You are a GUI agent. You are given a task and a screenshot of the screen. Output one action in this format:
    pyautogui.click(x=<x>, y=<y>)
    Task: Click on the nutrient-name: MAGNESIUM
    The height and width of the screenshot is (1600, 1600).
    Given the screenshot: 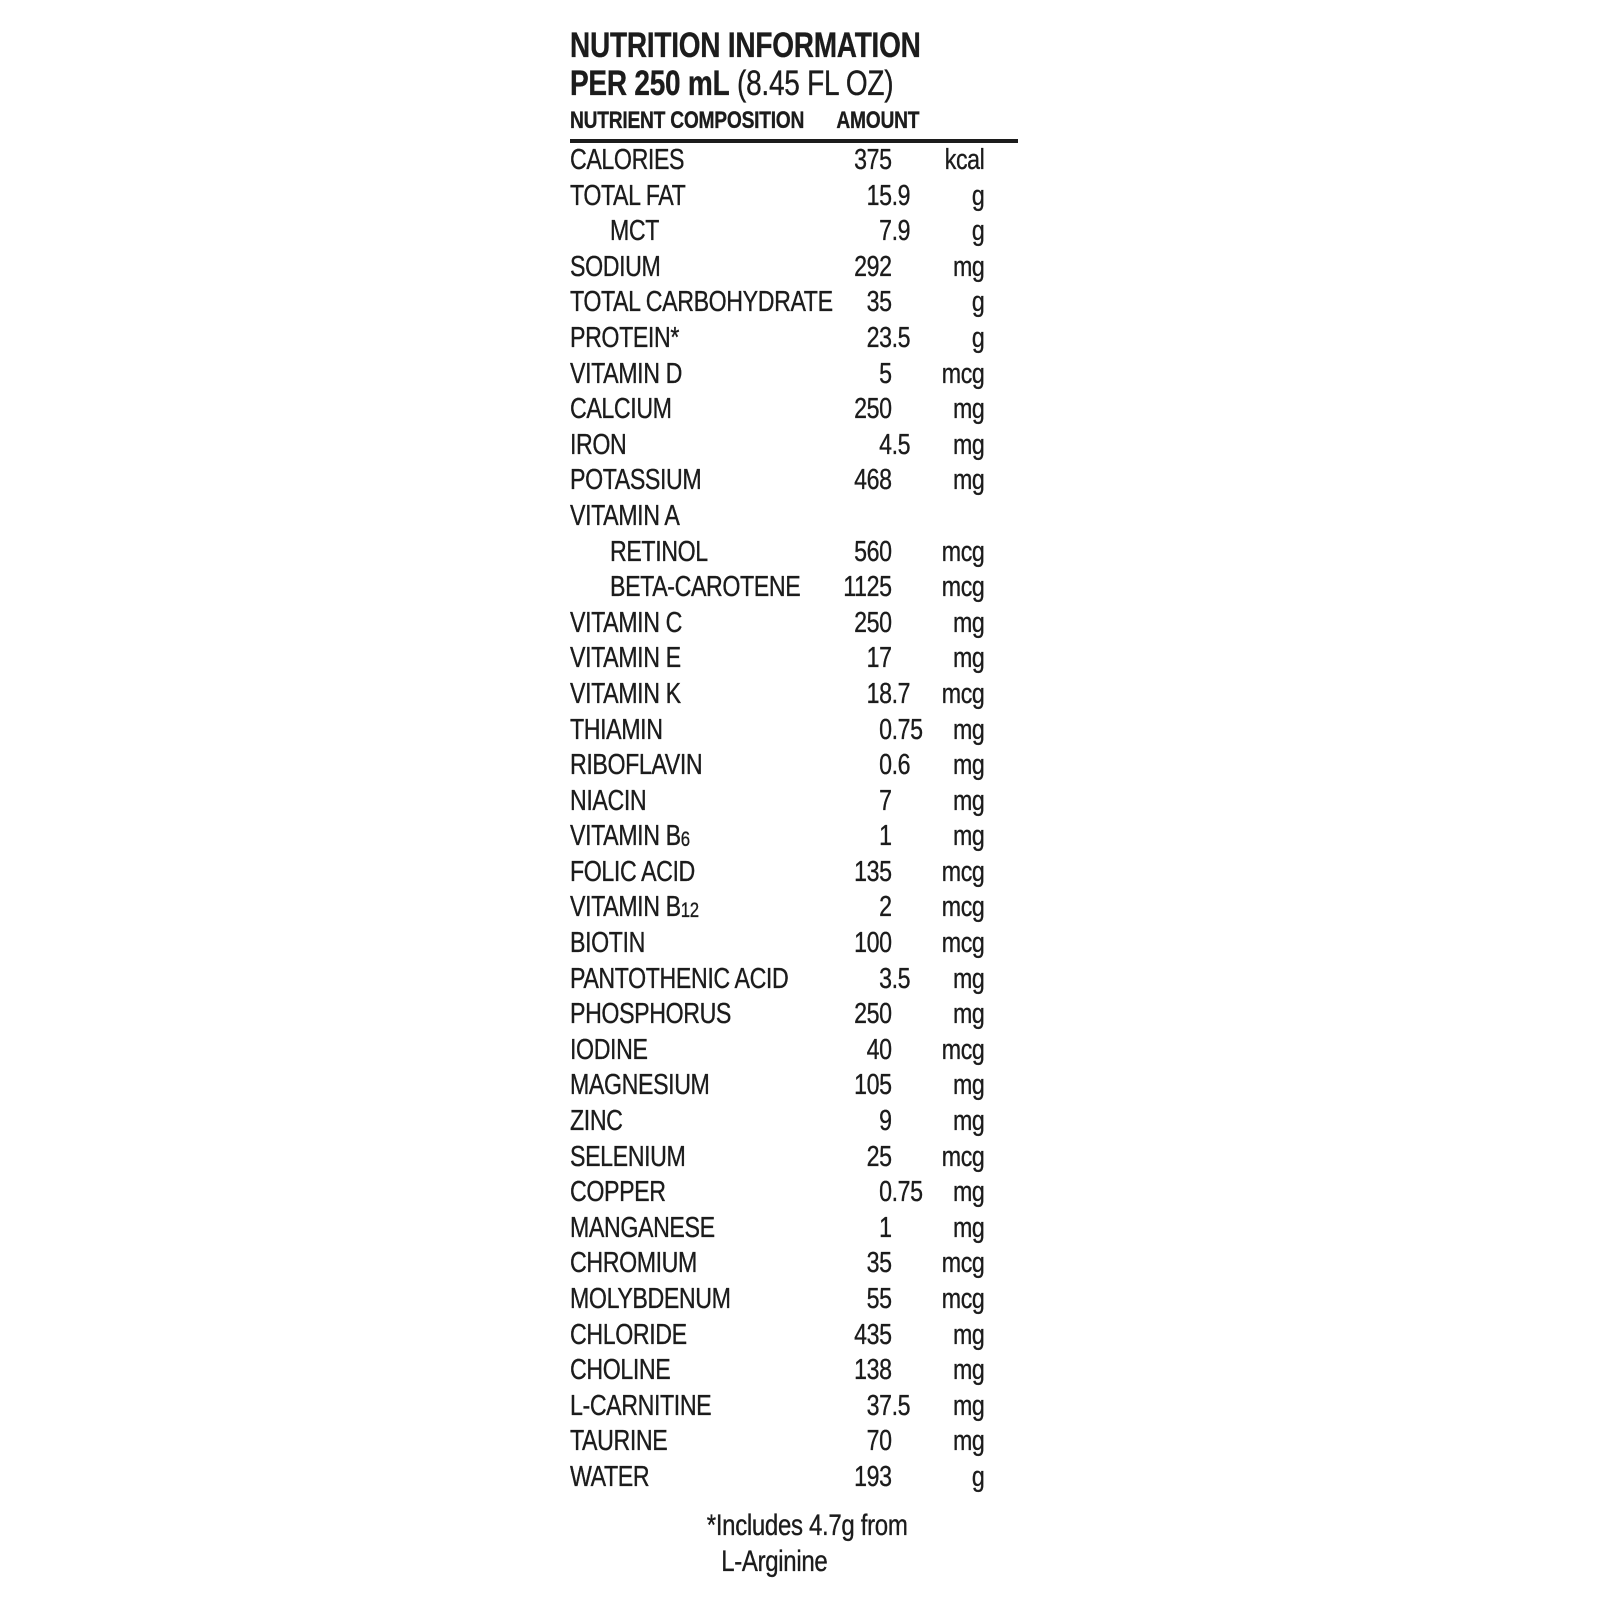 What is the action you would take?
    pyautogui.click(x=640, y=1085)
    